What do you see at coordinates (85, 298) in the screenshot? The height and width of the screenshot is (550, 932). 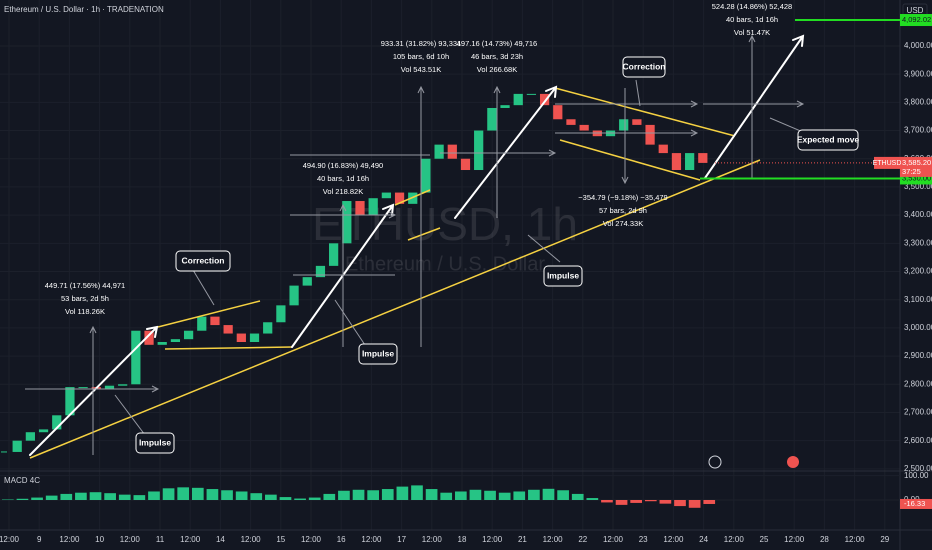 I see `measure-text: 53 bars, 2d 5h` at bounding box center [85, 298].